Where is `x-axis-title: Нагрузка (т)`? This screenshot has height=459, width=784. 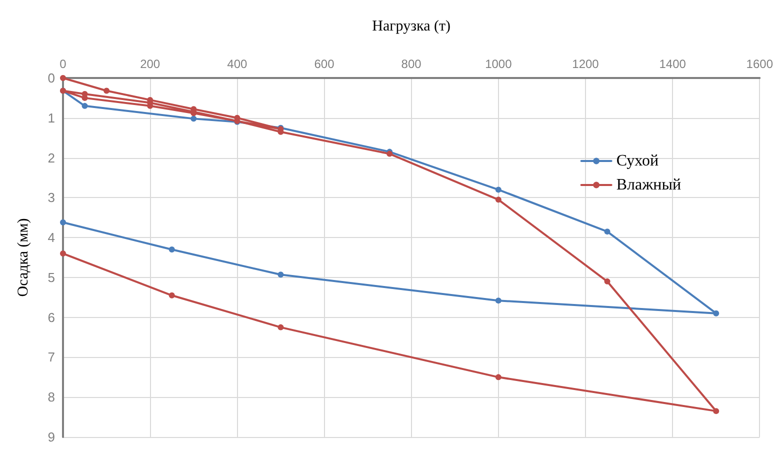 x-axis-title: Нагрузка (т) is located at coordinates (411, 26).